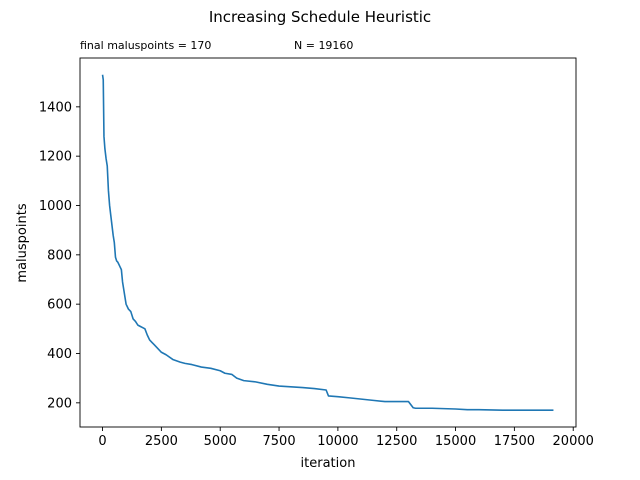 This screenshot has width=640, height=480. What do you see at coordinates (279, 441) in the screenshot?
I see `x-tick-label: 7500` at bounding box center [279, 441].